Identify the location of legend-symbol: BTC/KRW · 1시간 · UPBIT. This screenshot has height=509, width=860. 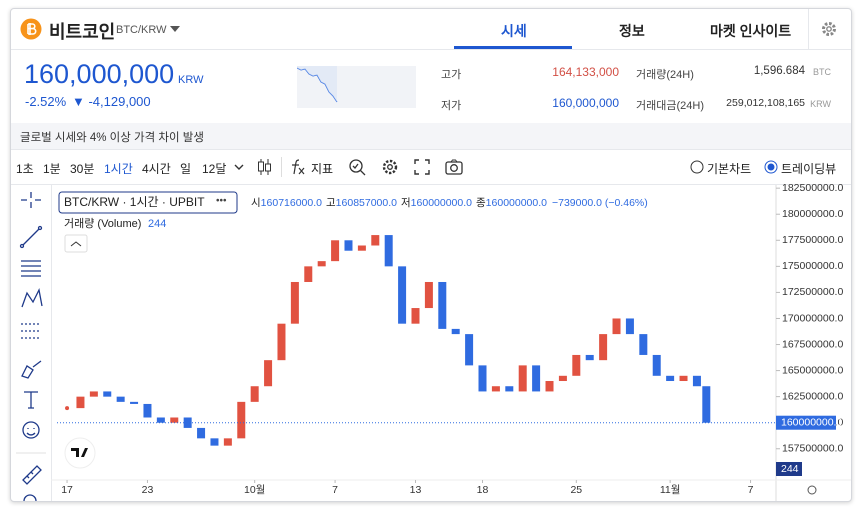
(134, 202).